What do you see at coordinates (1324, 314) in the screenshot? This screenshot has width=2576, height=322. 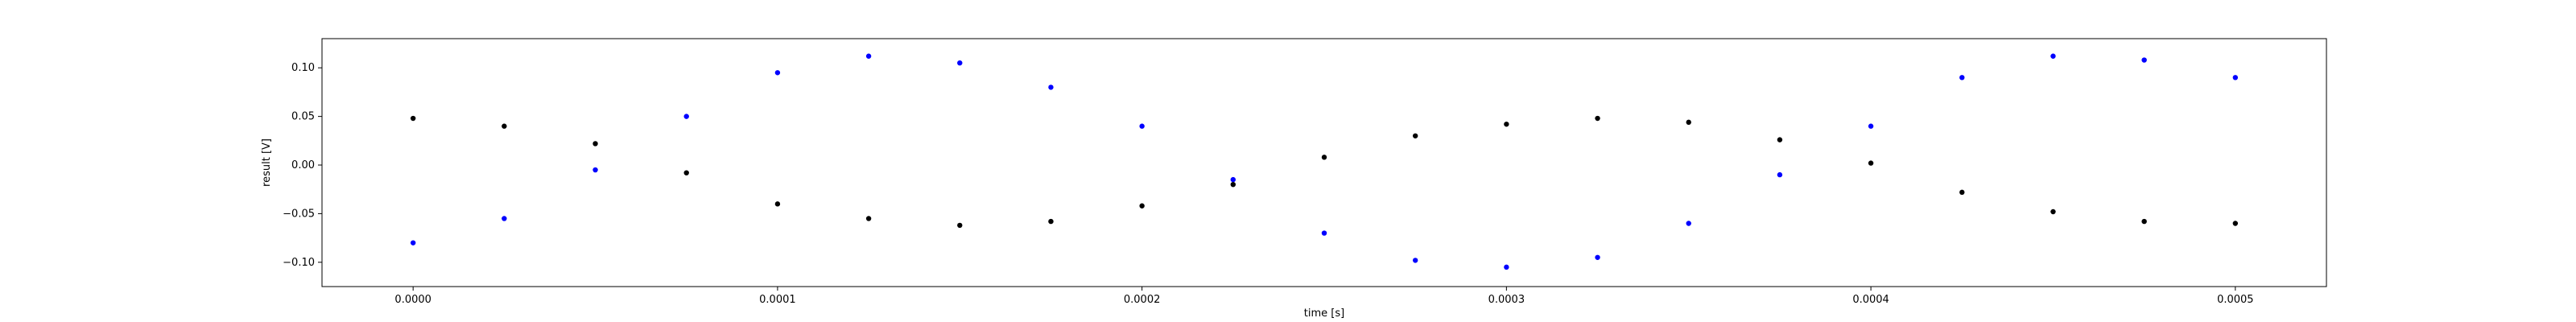 I see `x-axis-label: time [s]` at bounding box center [1324, 314].